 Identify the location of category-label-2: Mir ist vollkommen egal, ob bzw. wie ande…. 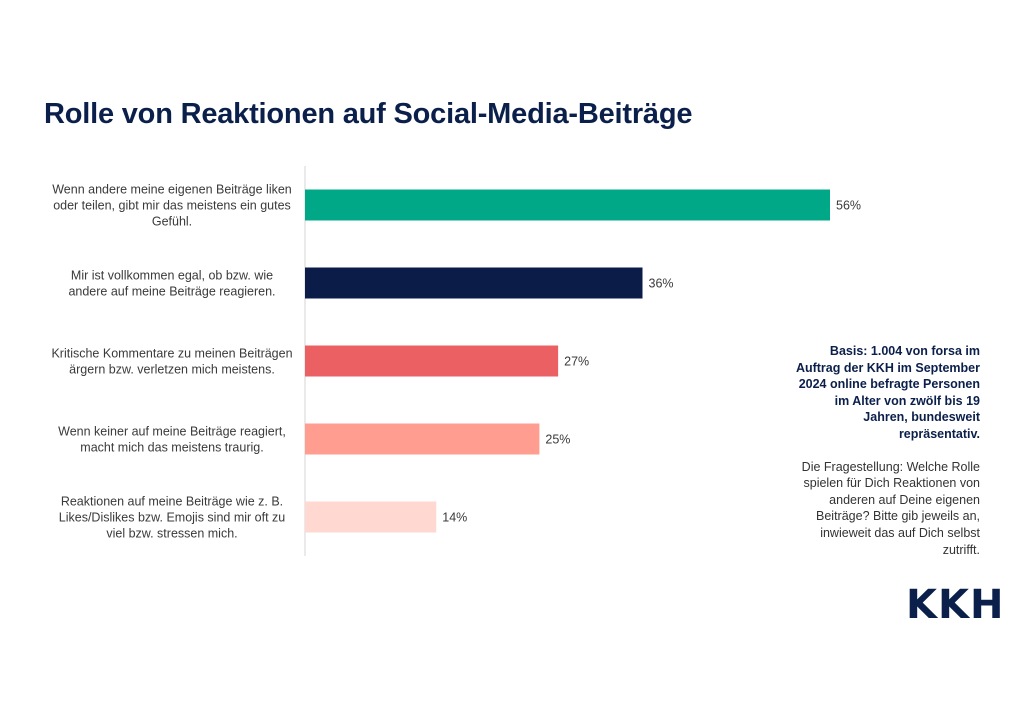
(171, 284).